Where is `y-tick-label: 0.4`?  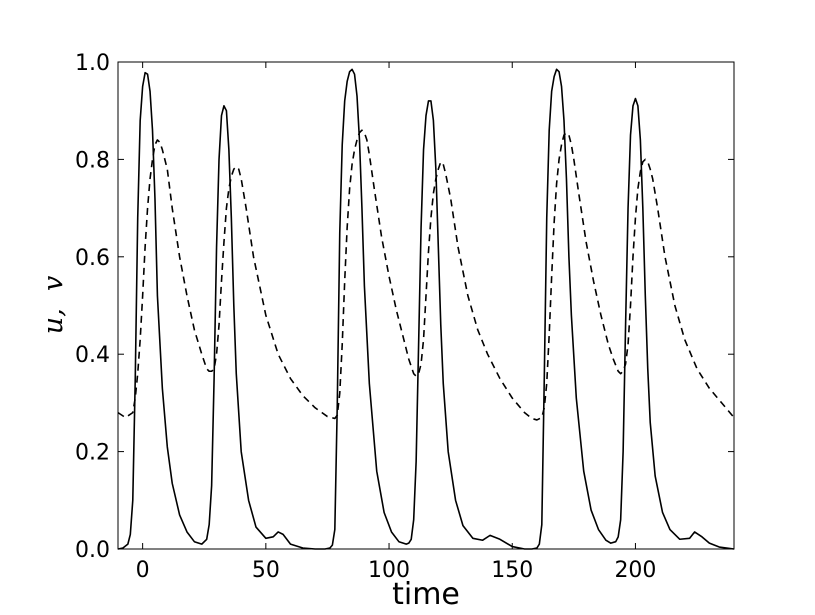
y-tick-label: 0.4 is located at coordinates (92, 355).